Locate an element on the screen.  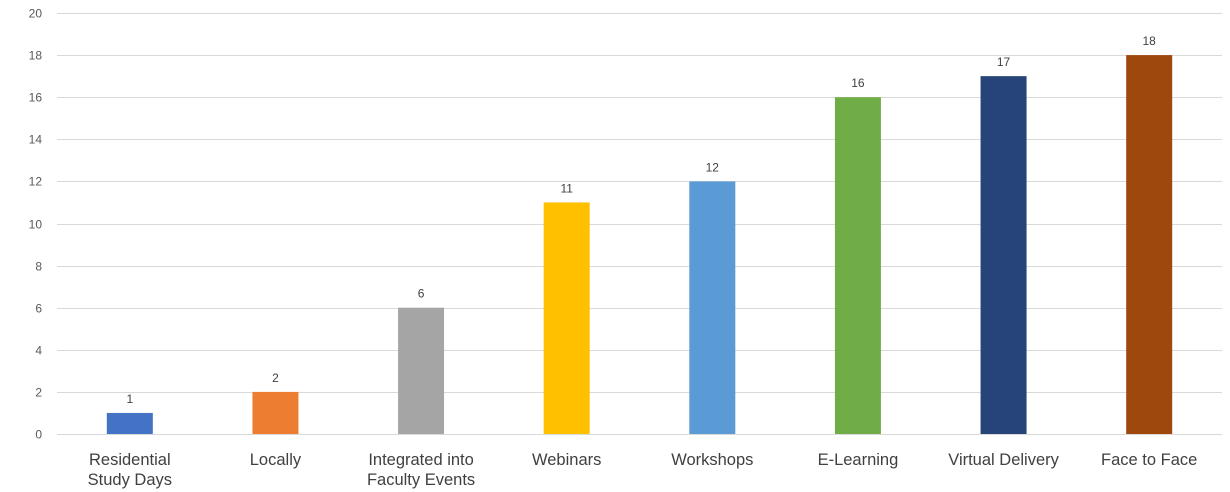
x-tick-label-line: Residential is located at coordinates (130, 460).